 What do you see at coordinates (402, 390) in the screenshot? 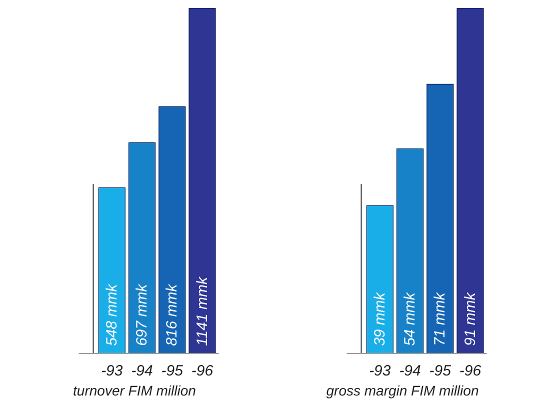
I see `x-axis-title: gross margin FIM million` at bounding box center [402, 390].